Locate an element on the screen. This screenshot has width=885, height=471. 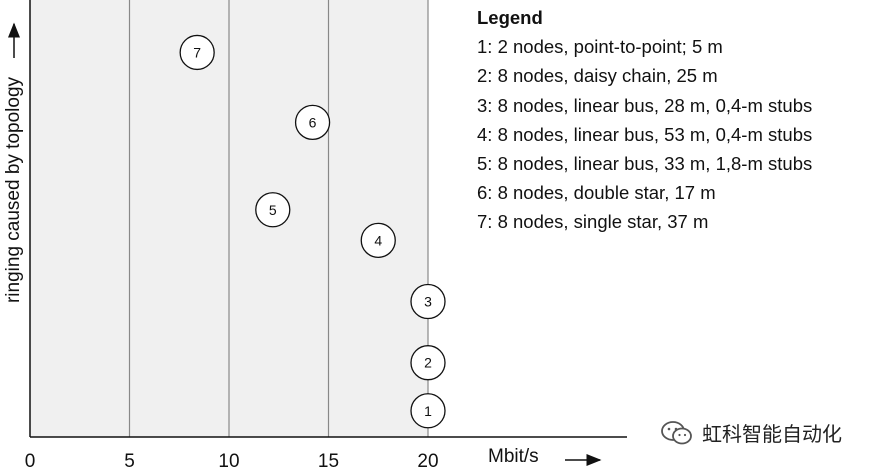
data-point-5: 5 is located at coordinates (273, 210).